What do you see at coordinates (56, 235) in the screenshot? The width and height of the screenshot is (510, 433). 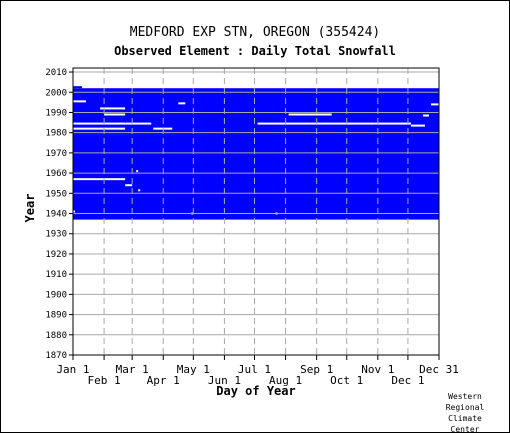 I see `y-tick-label-1930: 1930` at bounding box center [56, 235].